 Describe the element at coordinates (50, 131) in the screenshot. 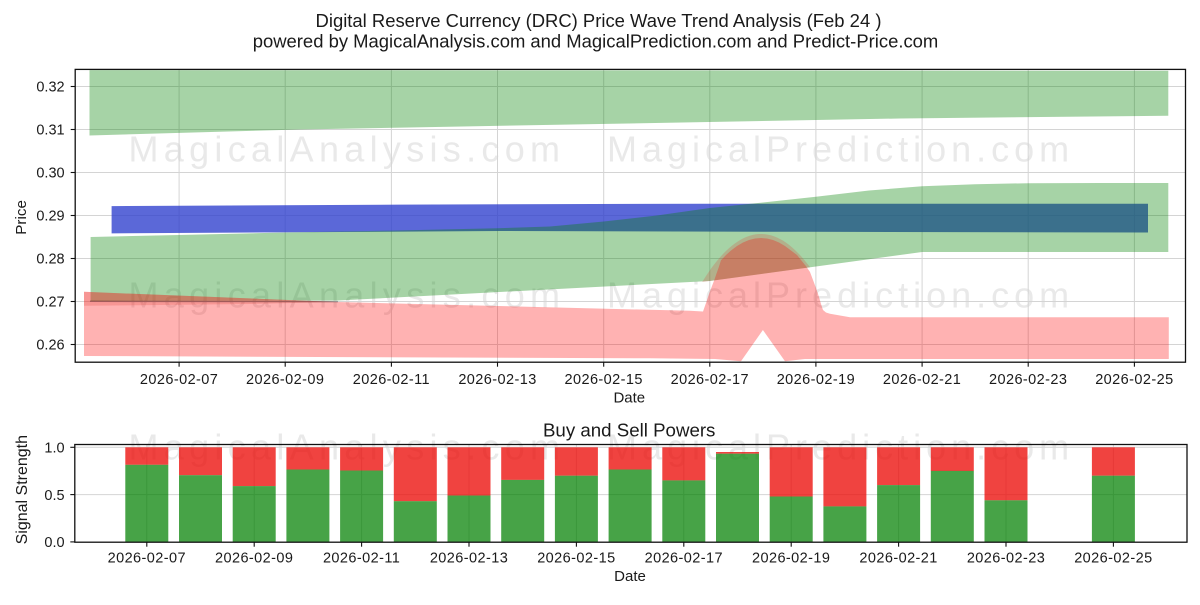

I see `svg-text: 0.31` at that location.